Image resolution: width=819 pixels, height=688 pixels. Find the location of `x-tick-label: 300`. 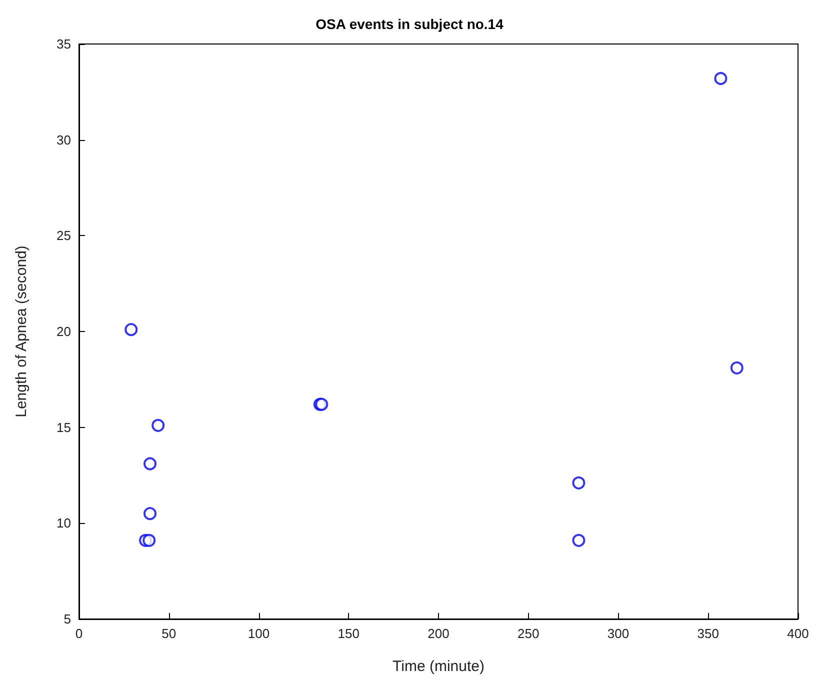

x-tick-label: 300 is located at coordinates (618, 633).